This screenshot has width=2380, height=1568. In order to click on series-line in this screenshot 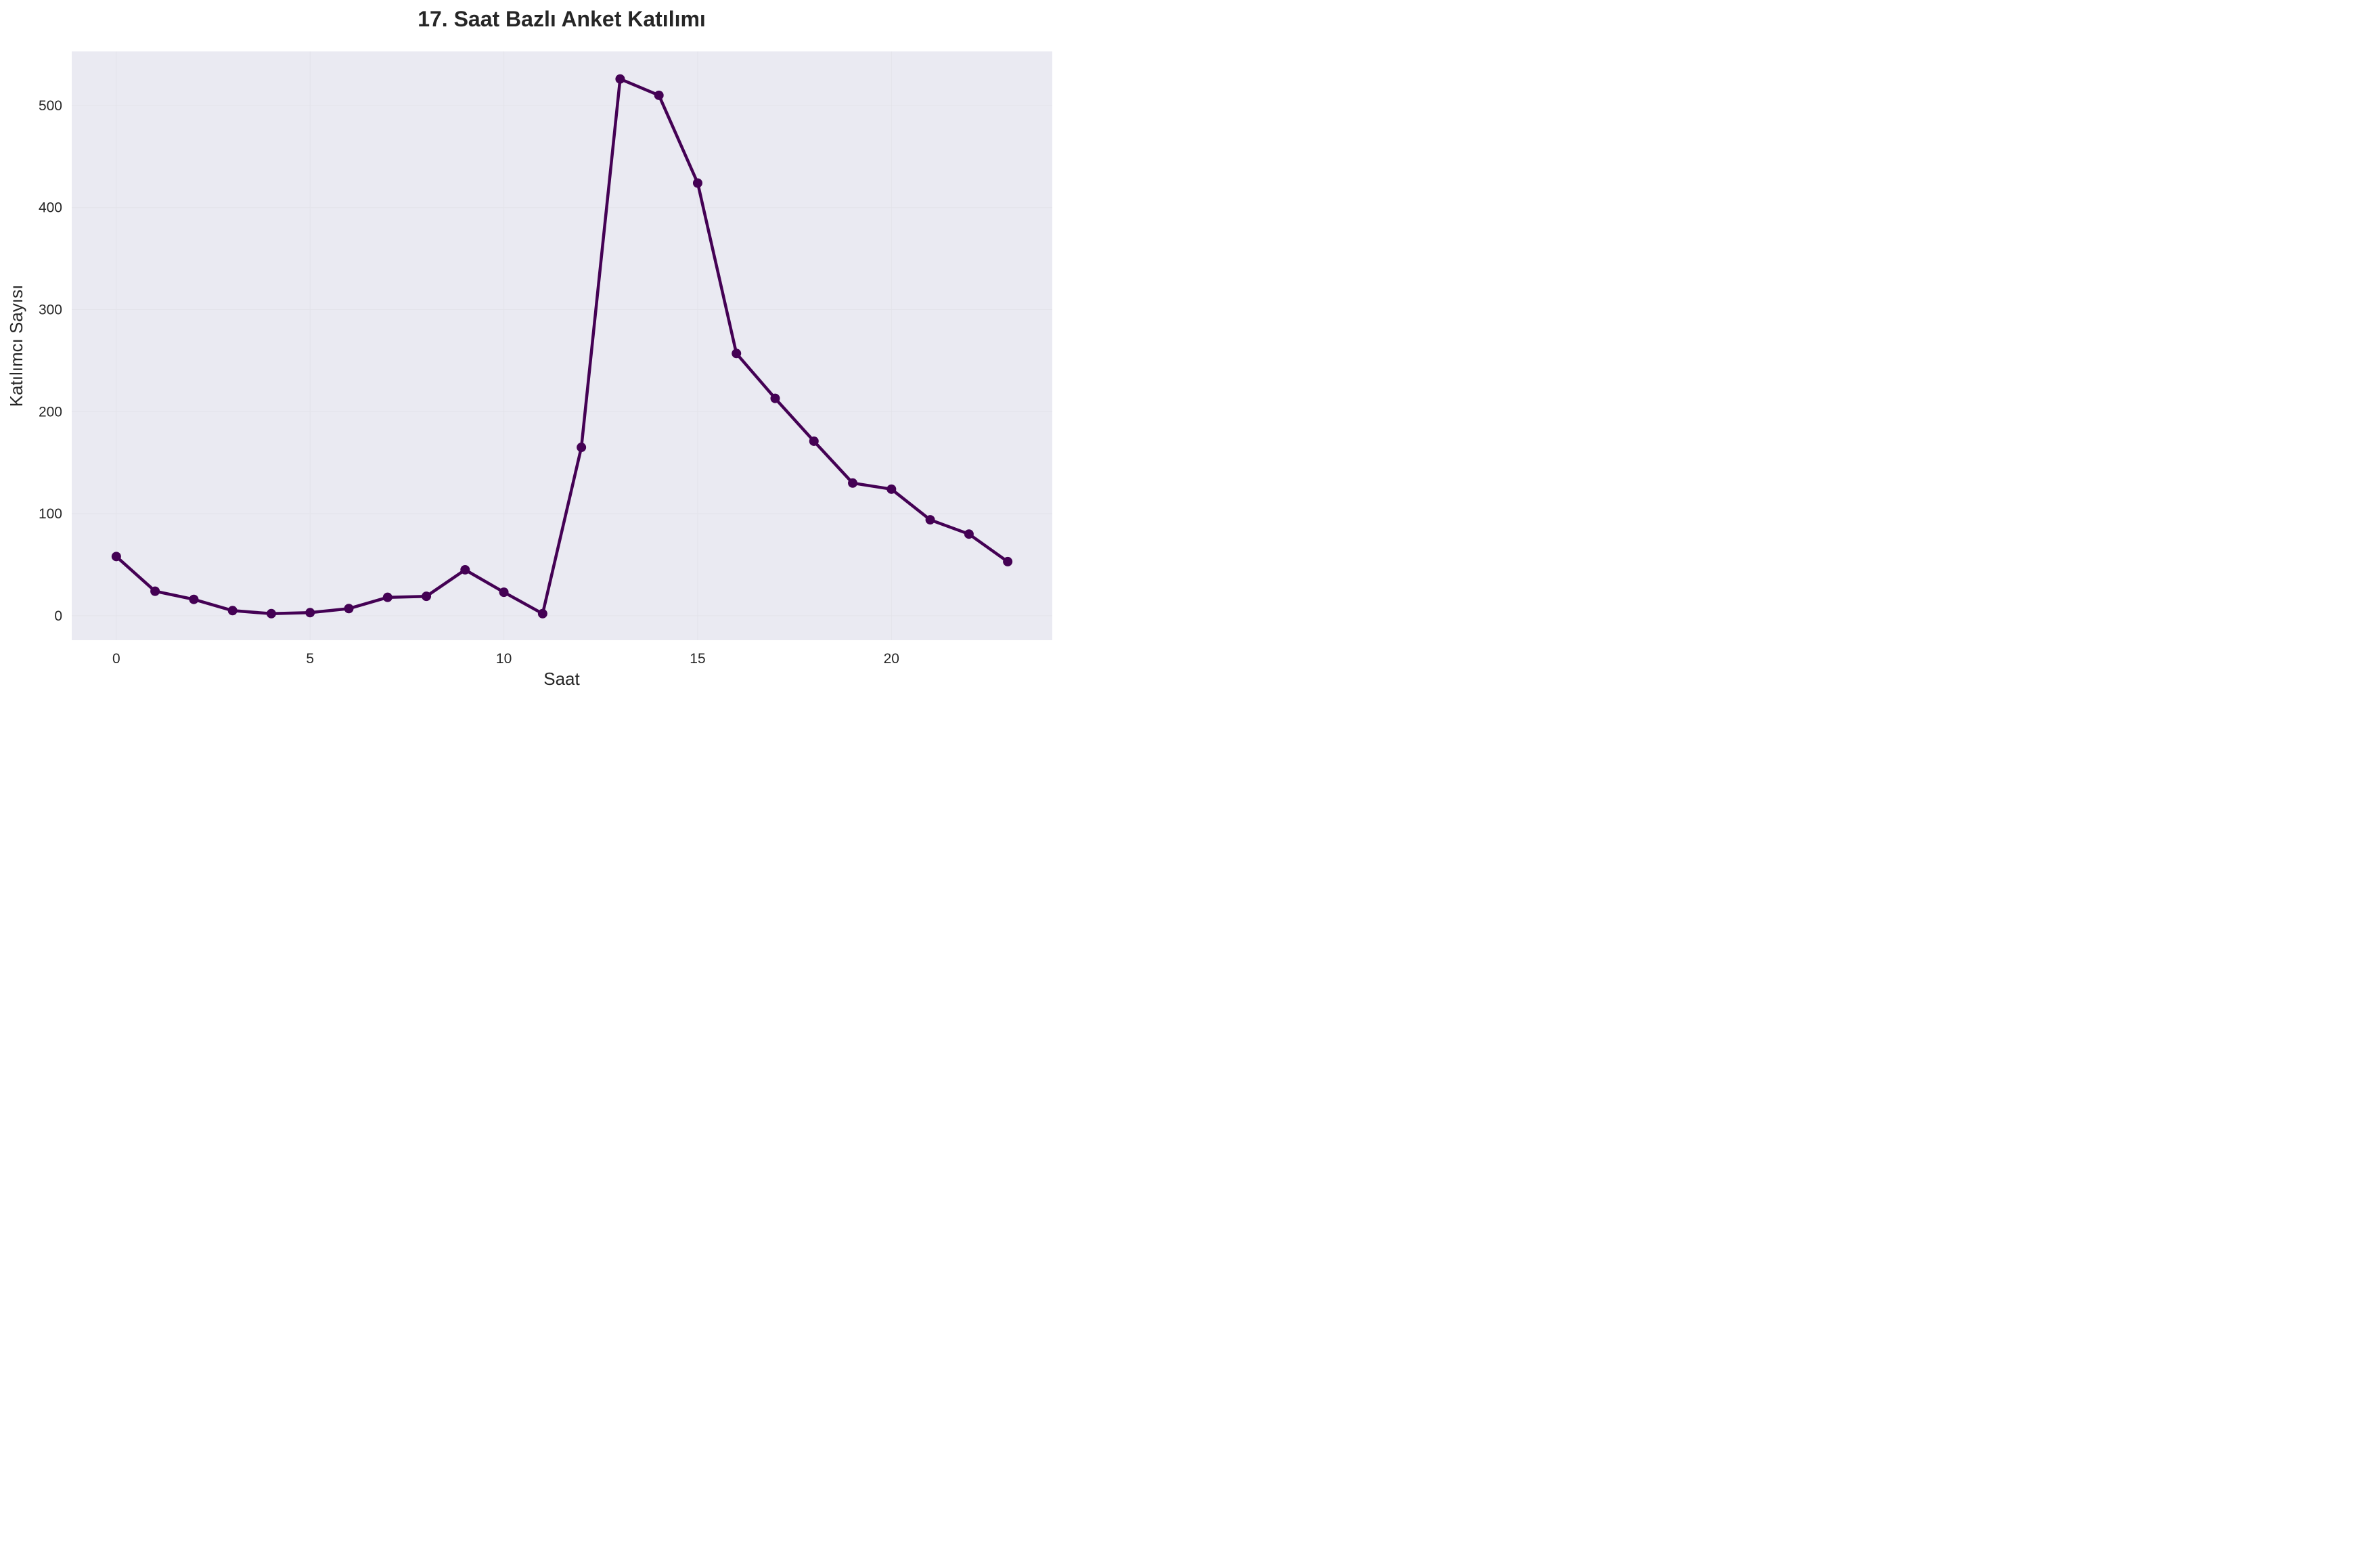, I will do `click(562, 346)`.